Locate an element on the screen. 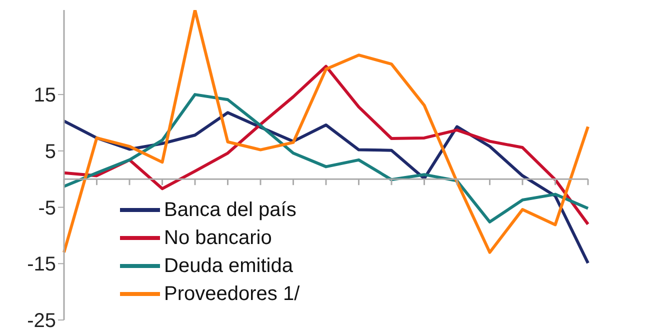 This screenshot has width=660, height=330. y-tick-label: -5 is located at coordinates (47, 208).